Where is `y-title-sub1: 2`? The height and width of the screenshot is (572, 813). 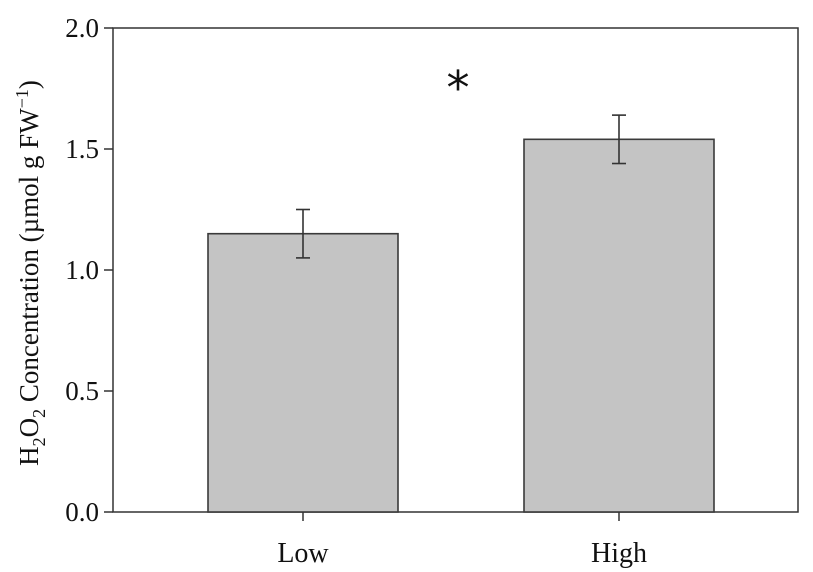
y-title-sub1: 2 is located at coordinates (39, 441).